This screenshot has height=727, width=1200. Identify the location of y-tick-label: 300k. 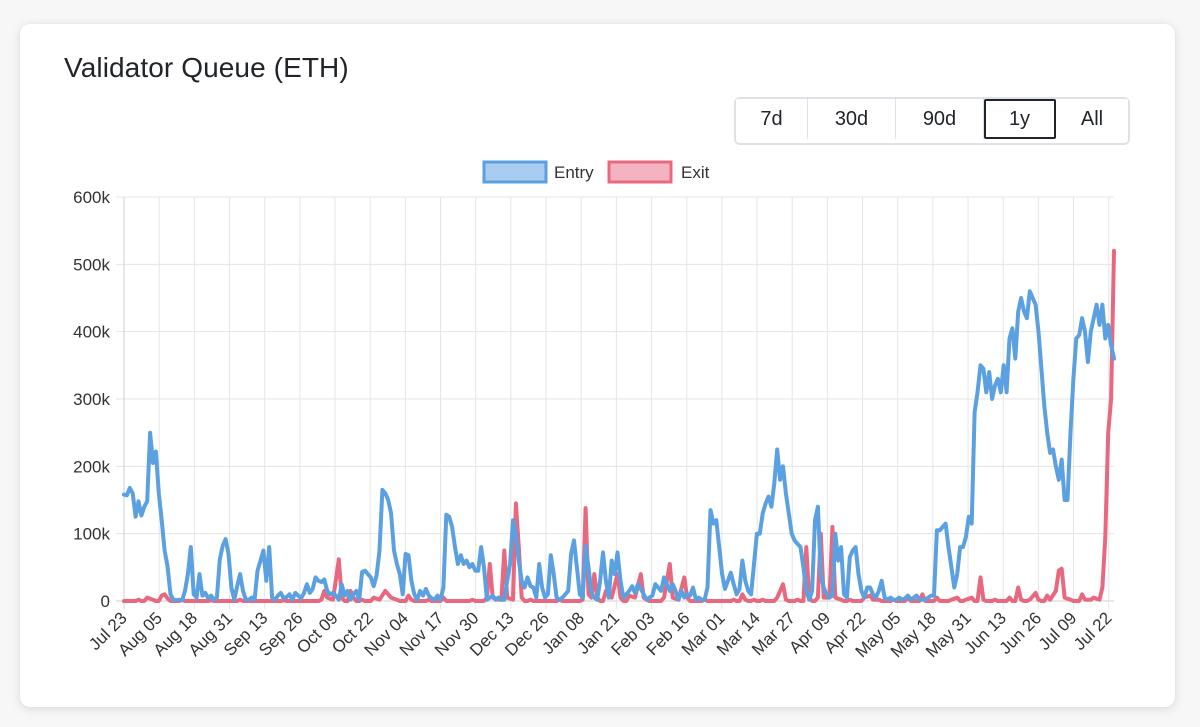
(91, 399).